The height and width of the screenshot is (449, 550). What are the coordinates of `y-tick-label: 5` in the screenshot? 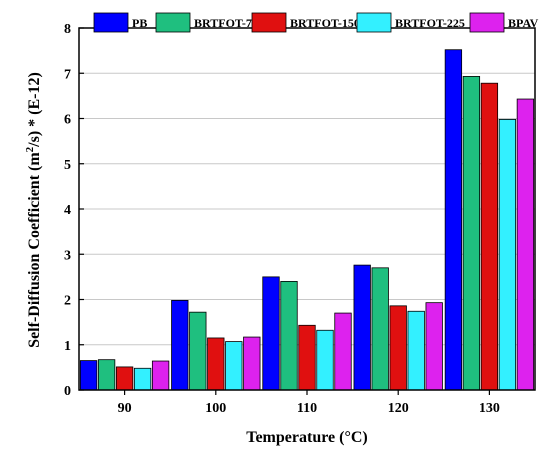 It's located at (67, 165).